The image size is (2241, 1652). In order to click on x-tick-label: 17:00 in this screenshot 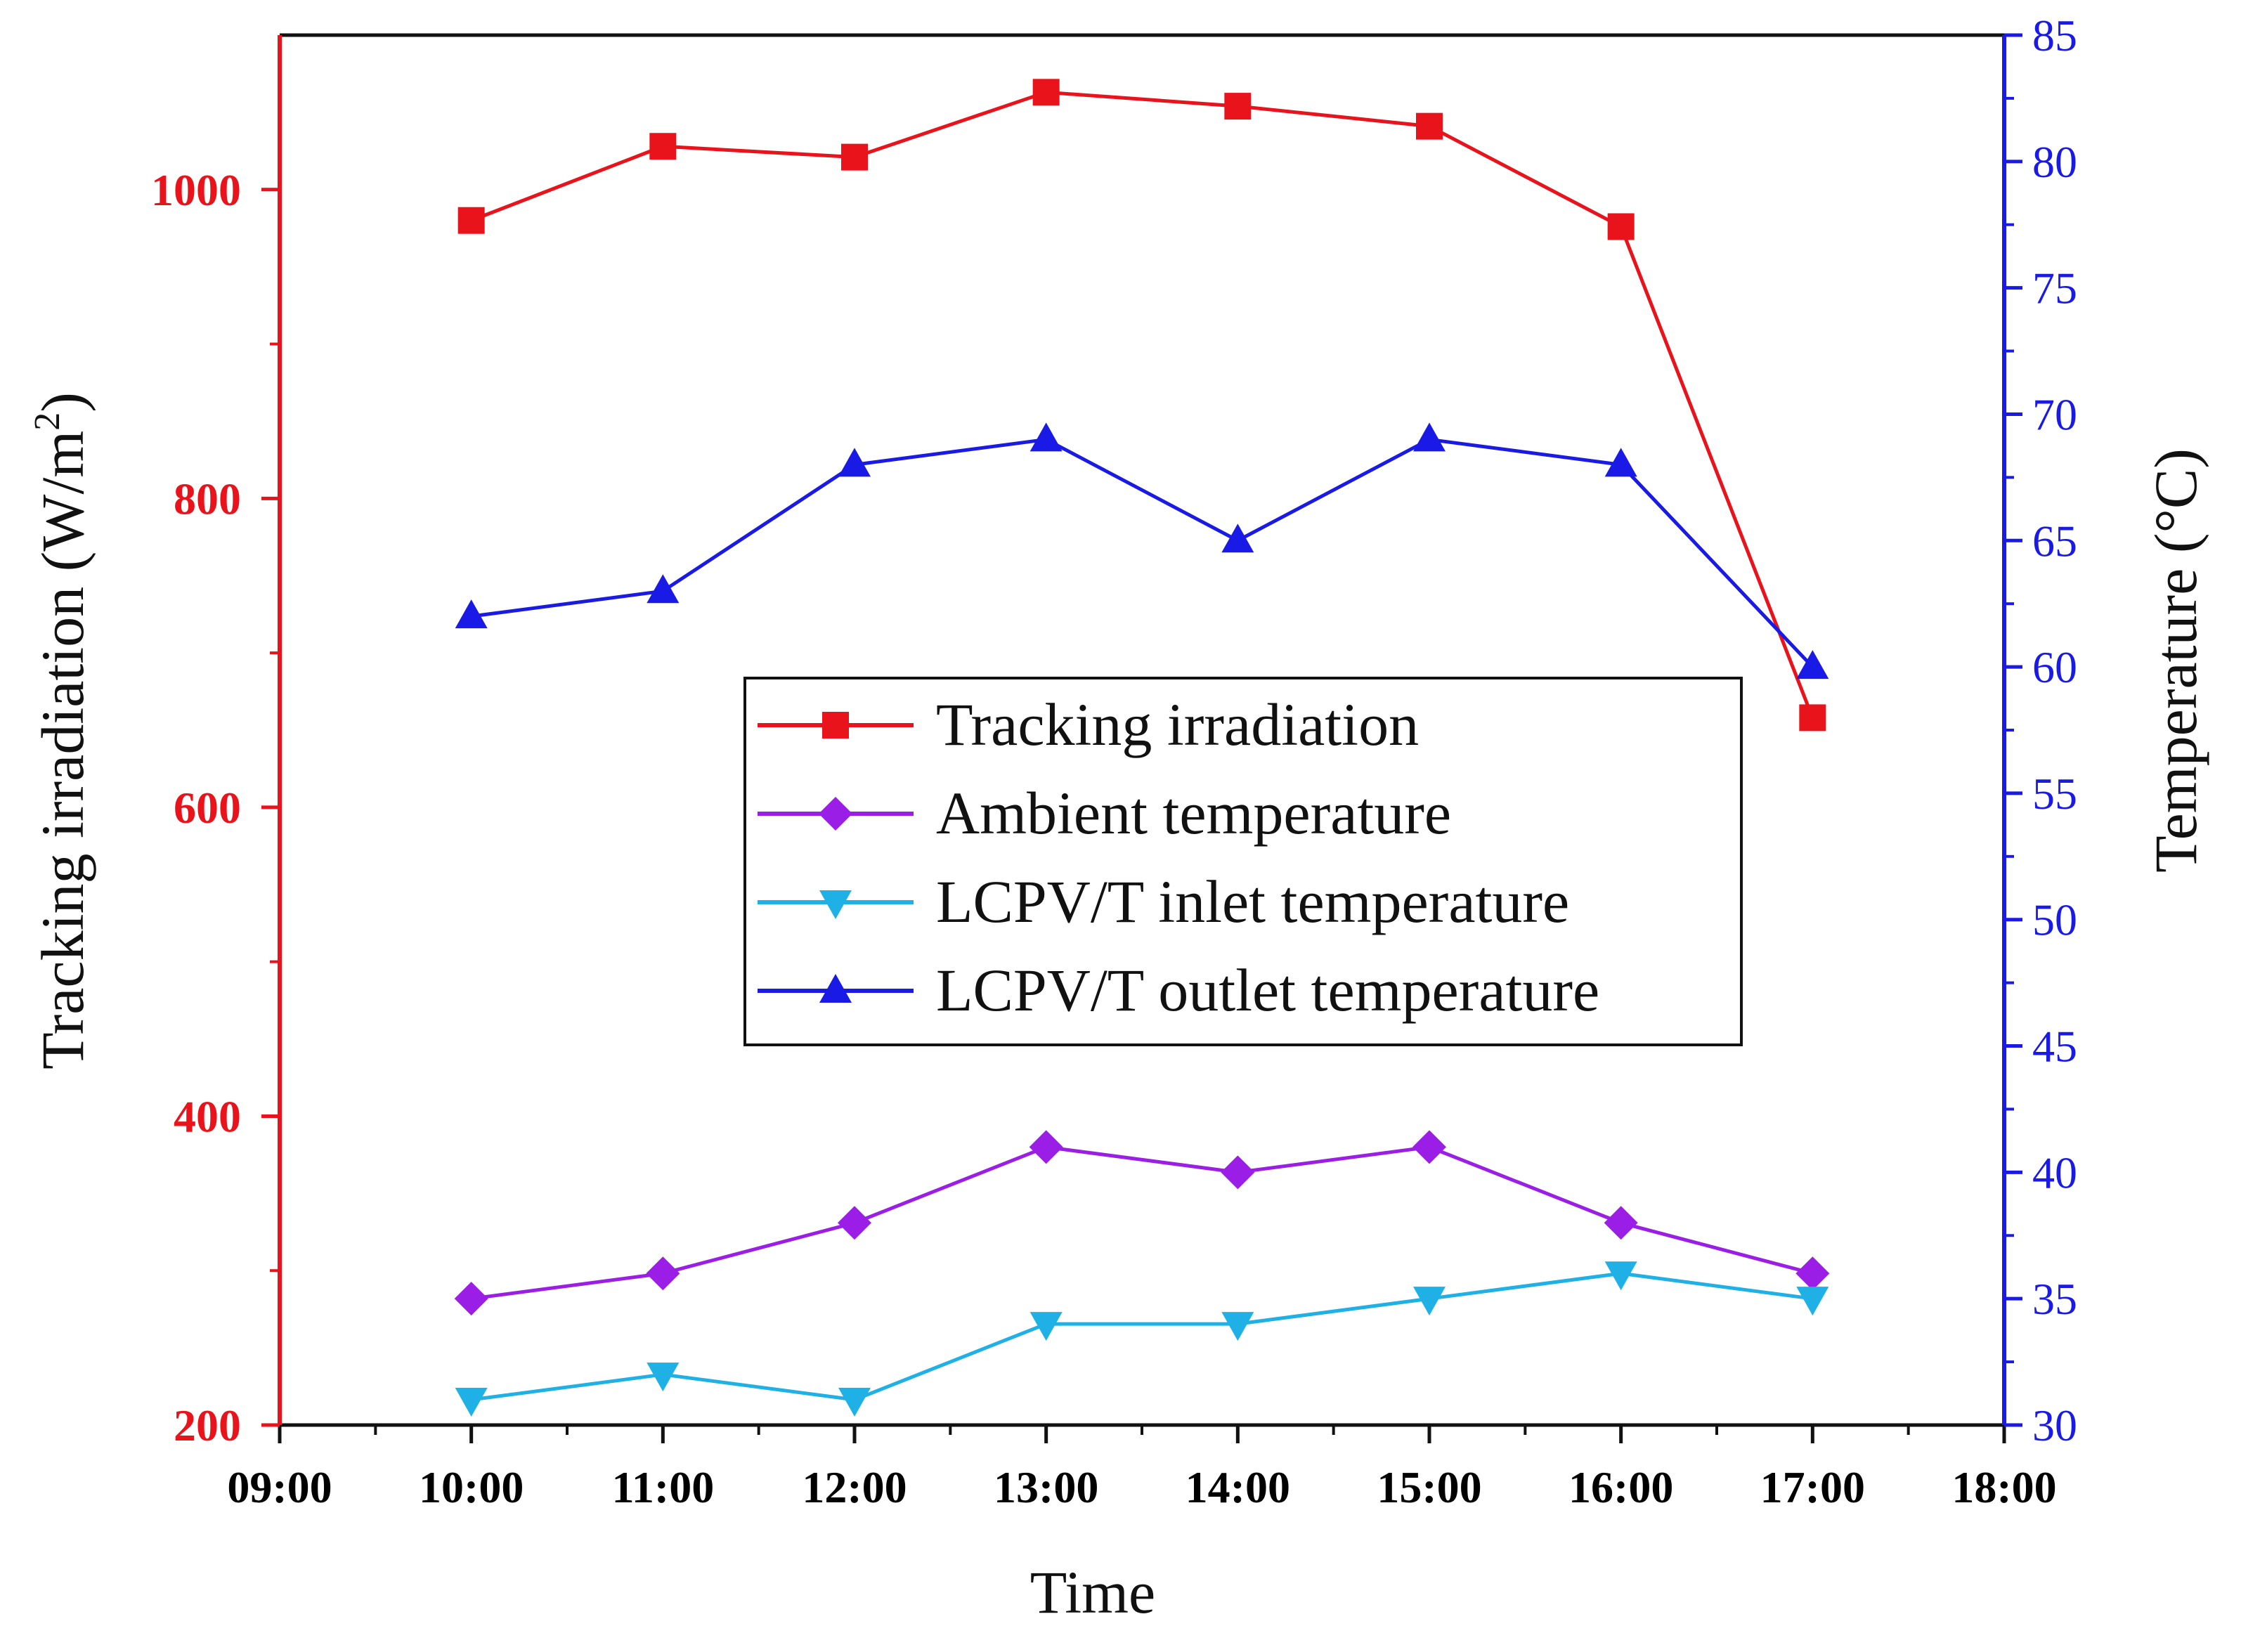, I will do `click(1812, 1487)`.